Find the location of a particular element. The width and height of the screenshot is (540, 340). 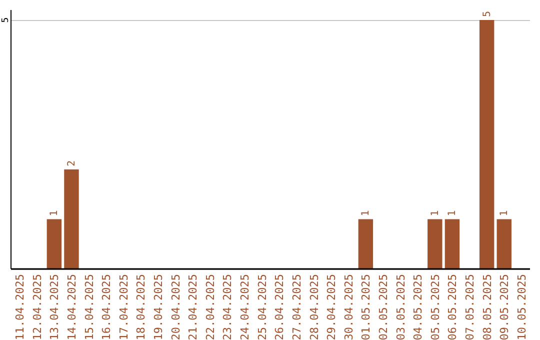

x-tick-label: 15.04.2025 is located at coordinates (89, 307).